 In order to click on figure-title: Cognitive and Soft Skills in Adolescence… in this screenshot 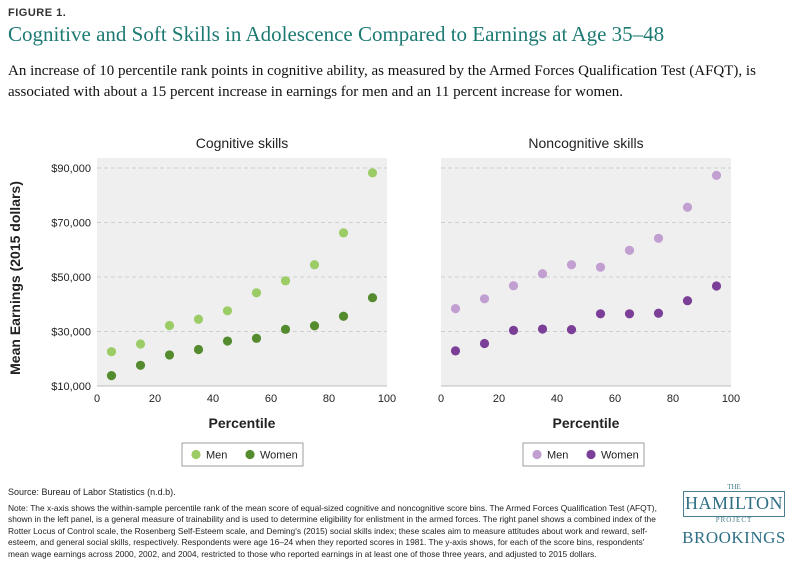, I will do `click(336, 34)`.